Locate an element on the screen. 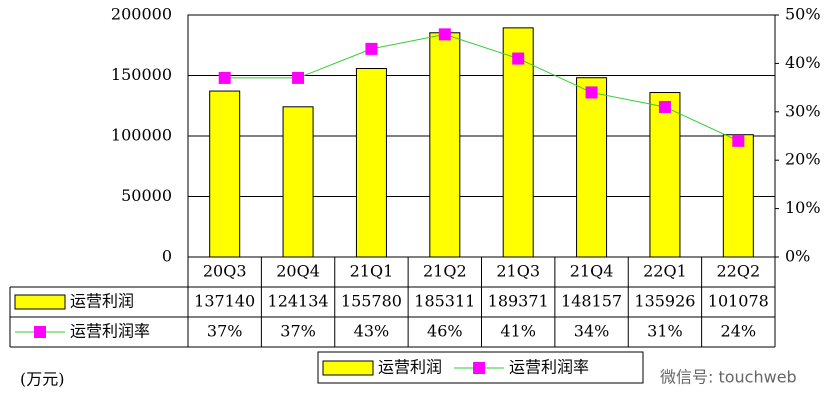 The height and width of the screenshot is (413, 832). table-value: 148157 is located at coordinates (591, 301).